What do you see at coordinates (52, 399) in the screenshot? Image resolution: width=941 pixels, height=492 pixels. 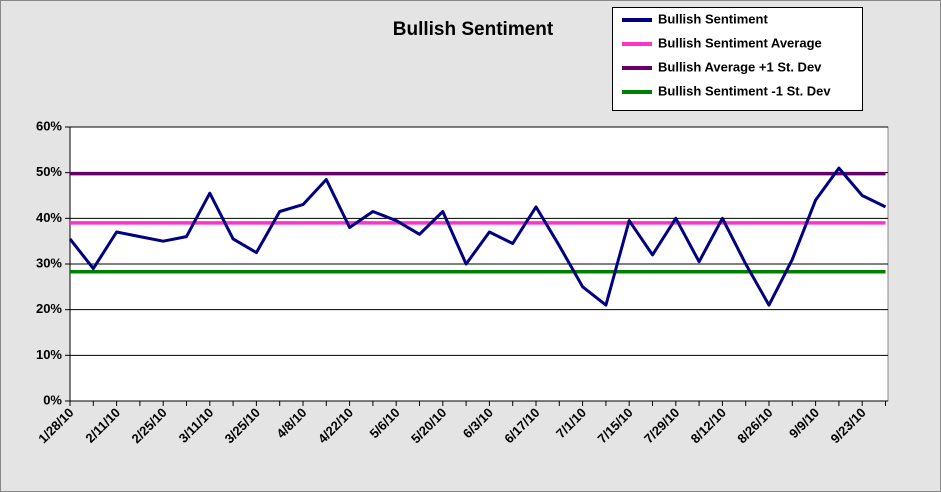 I see `y-tick-label: 0%` at bounding box center [52, 399].